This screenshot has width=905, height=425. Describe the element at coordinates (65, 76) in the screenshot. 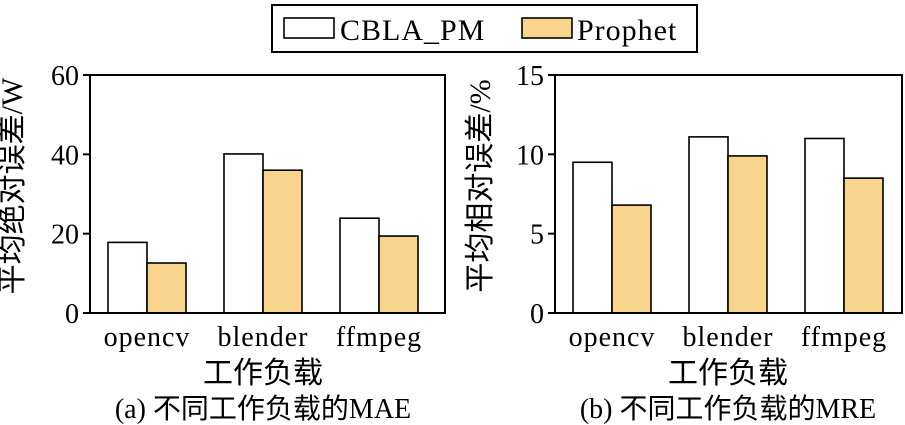

I see `y-tick-label: 60` at that location.